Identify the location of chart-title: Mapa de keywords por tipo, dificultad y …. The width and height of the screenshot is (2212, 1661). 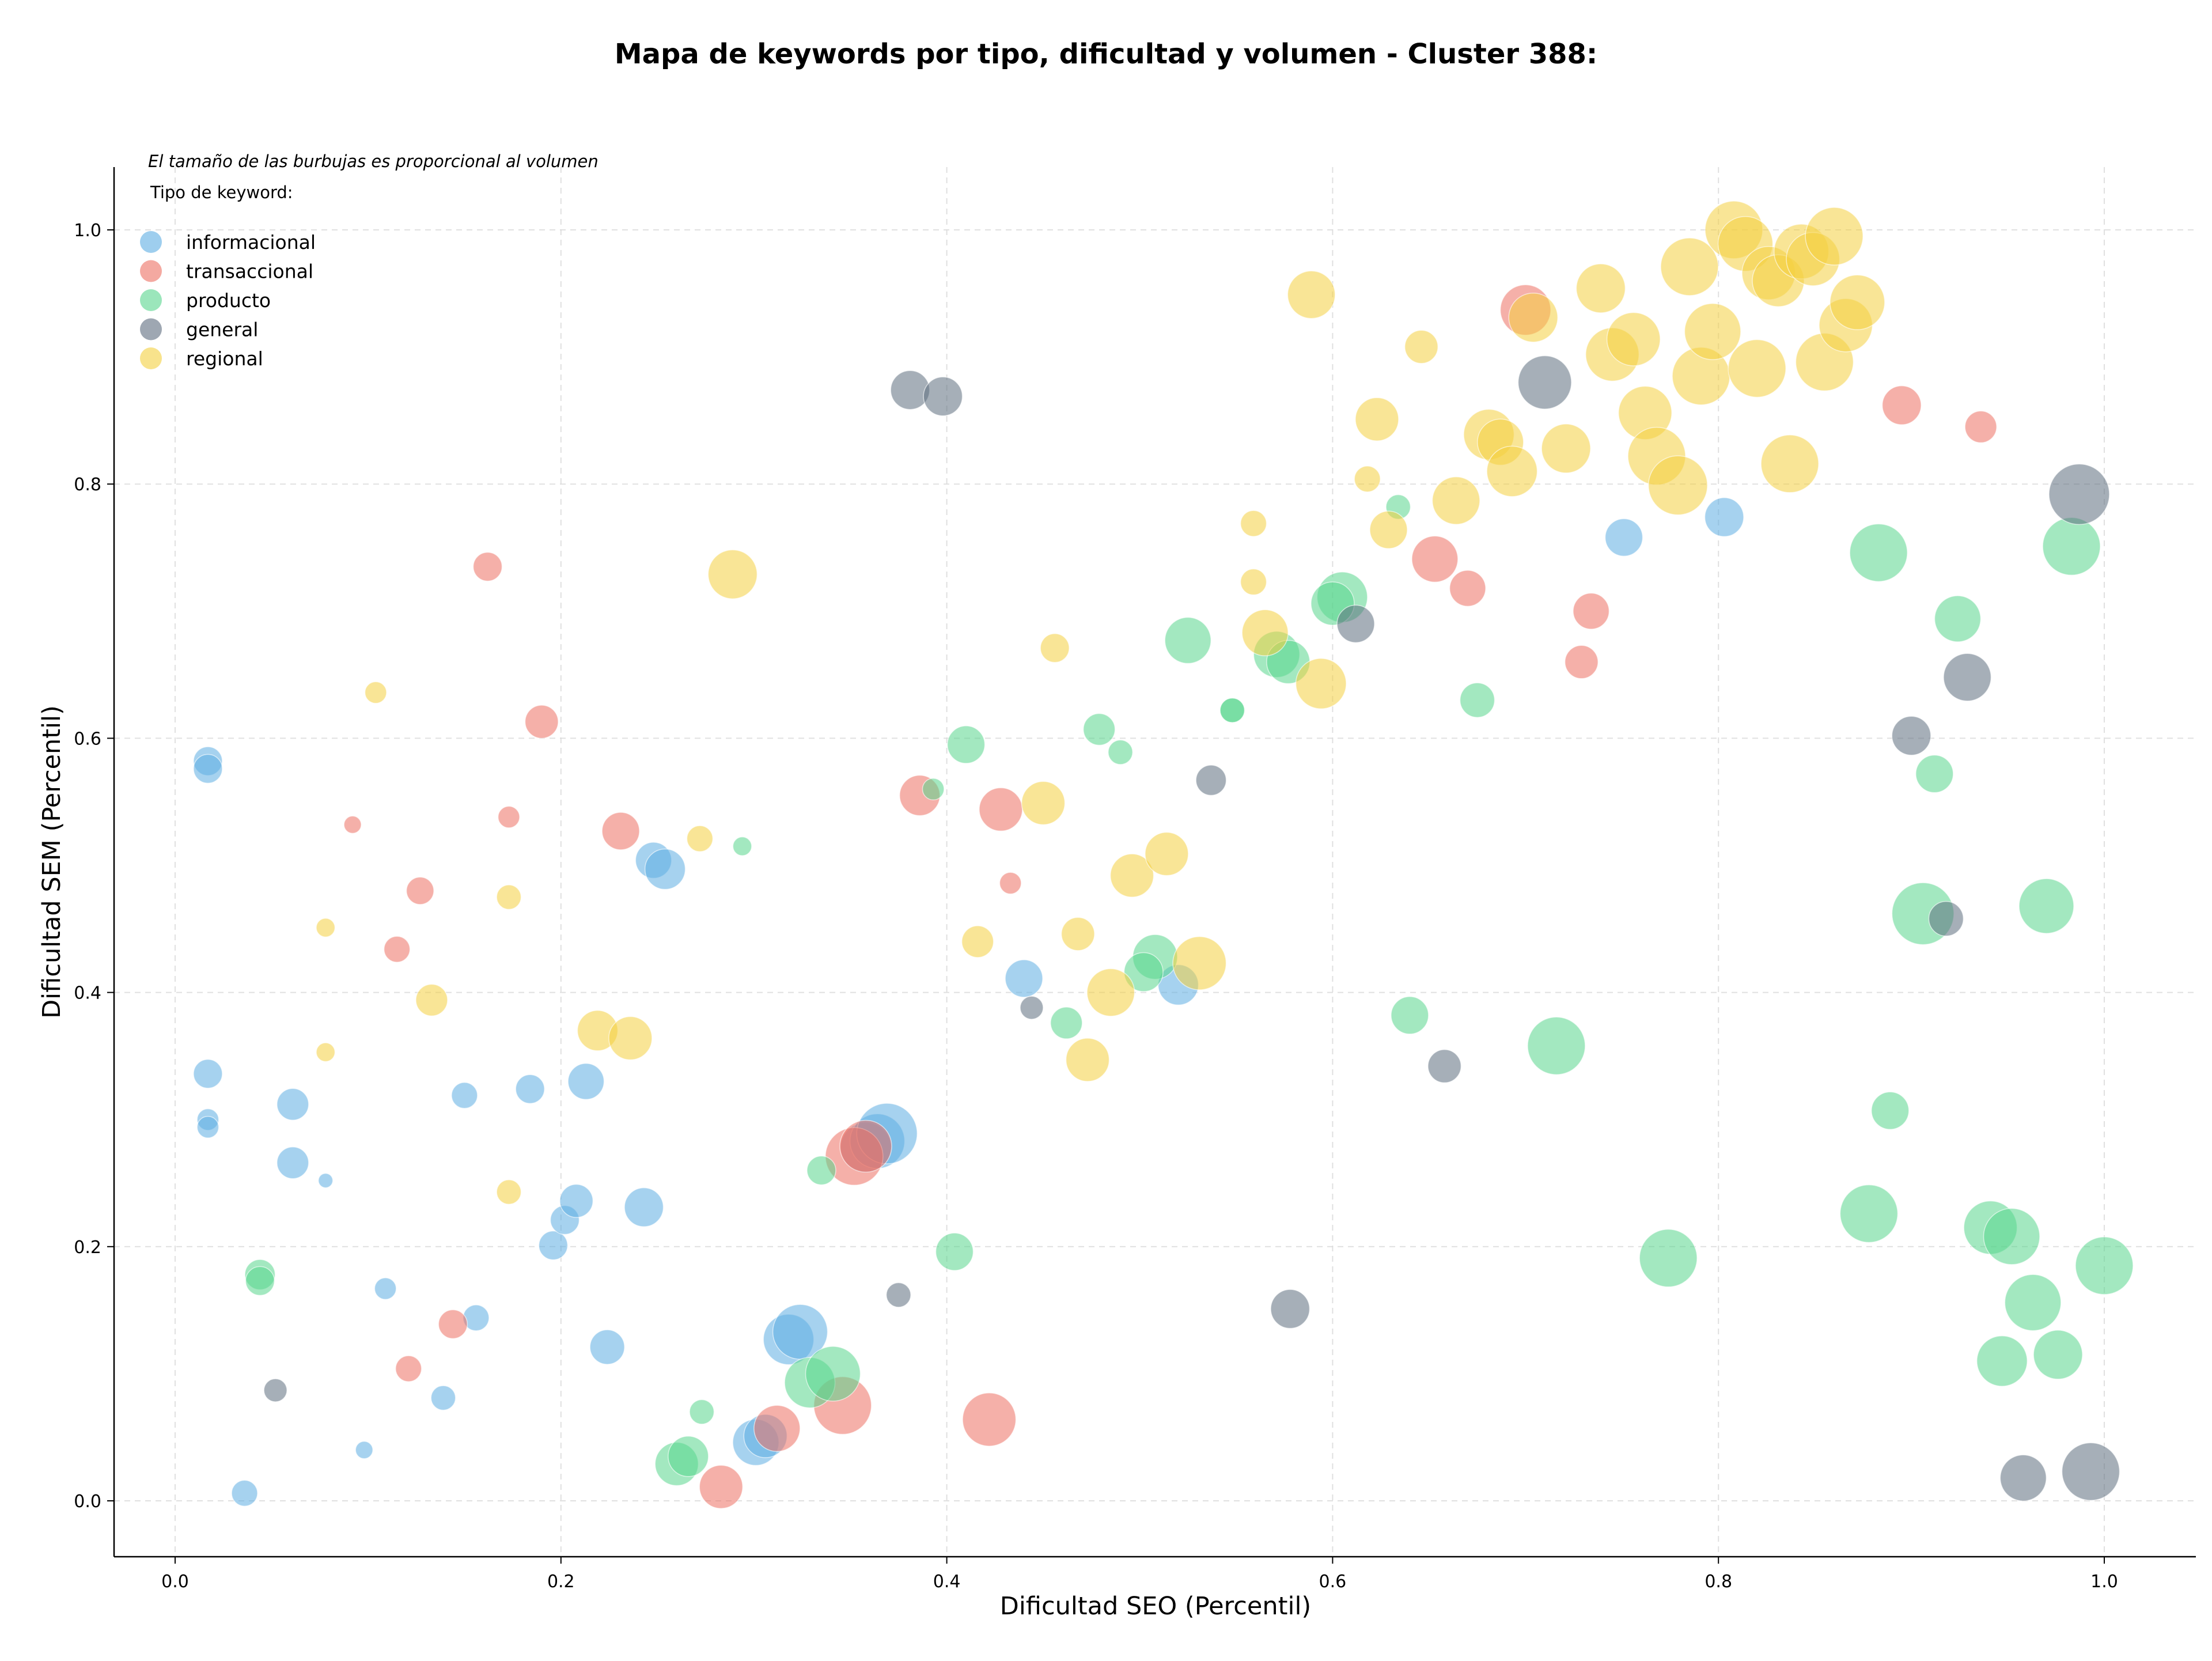
(1106, 54).